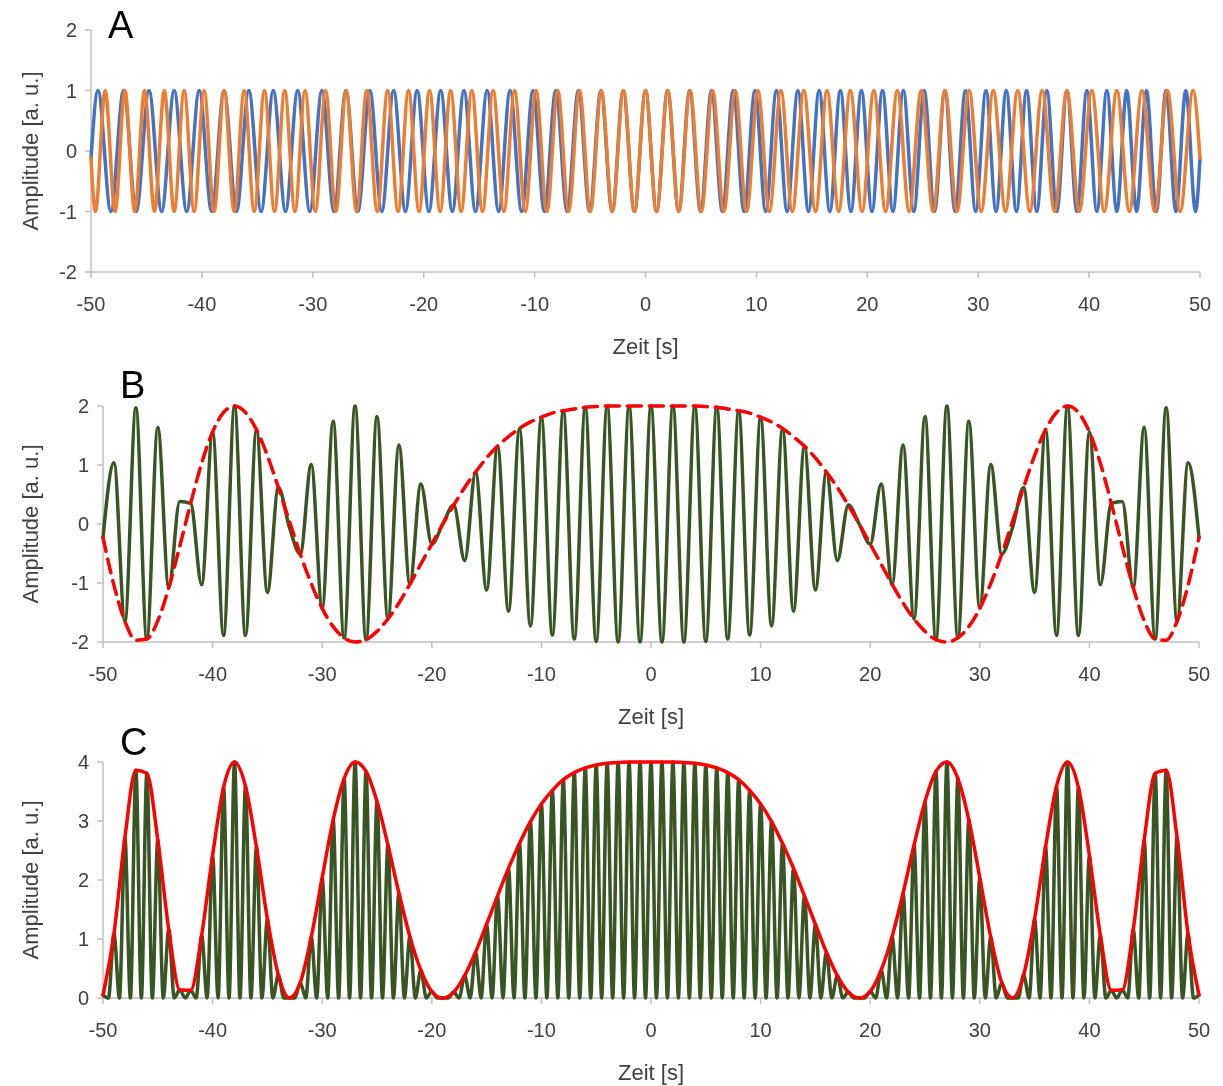 This screenshot has height=1086, width=1223. Describe the element at coordinates (121, 25) in the screenshot. I see `chart-title: A` at that location.